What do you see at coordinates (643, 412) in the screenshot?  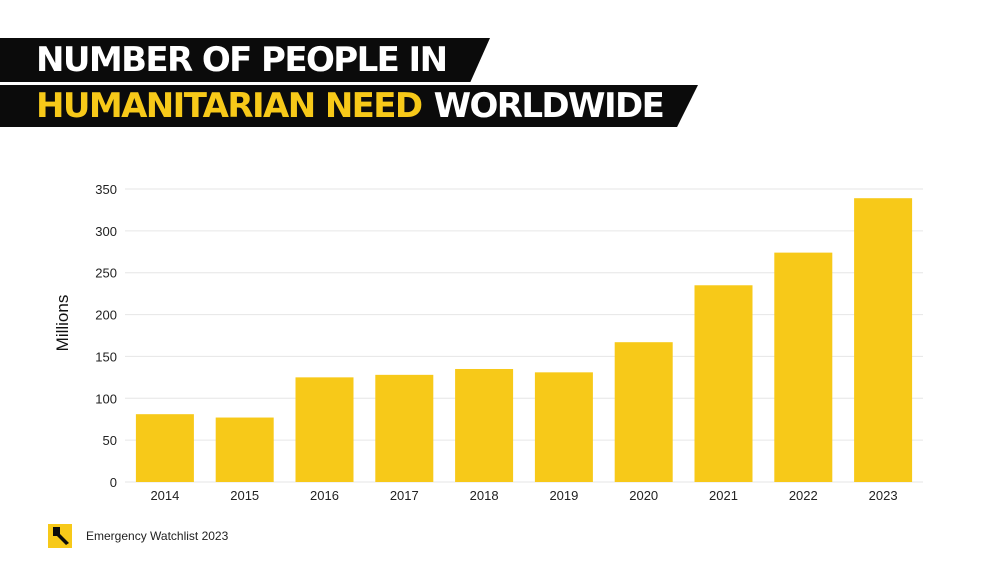 I see `bar-2020` at bounding box center [643, 412].